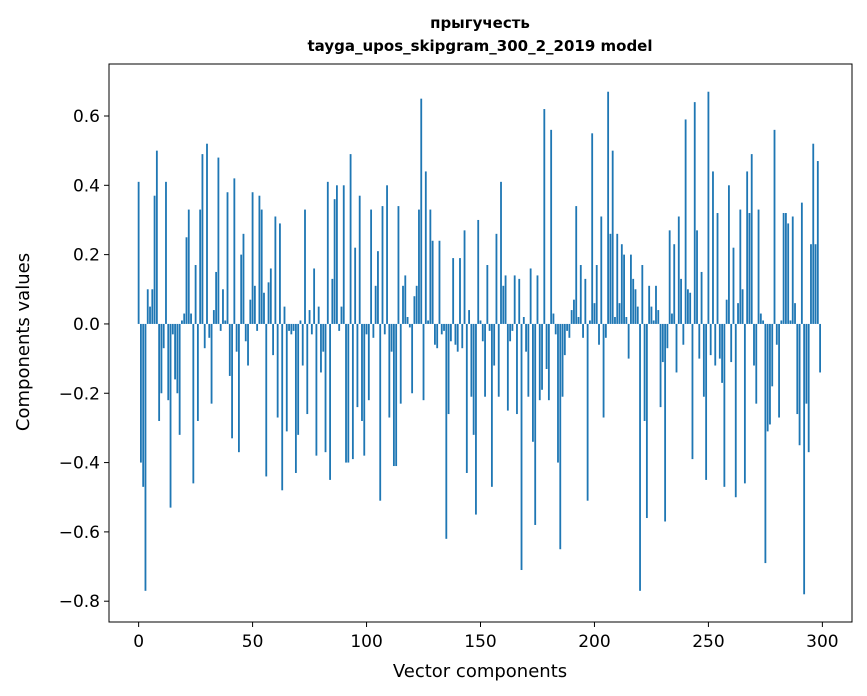  Describe the element at coordinates (708, 642) in the screenshot. I see `x-tick-label: 250` at that location.